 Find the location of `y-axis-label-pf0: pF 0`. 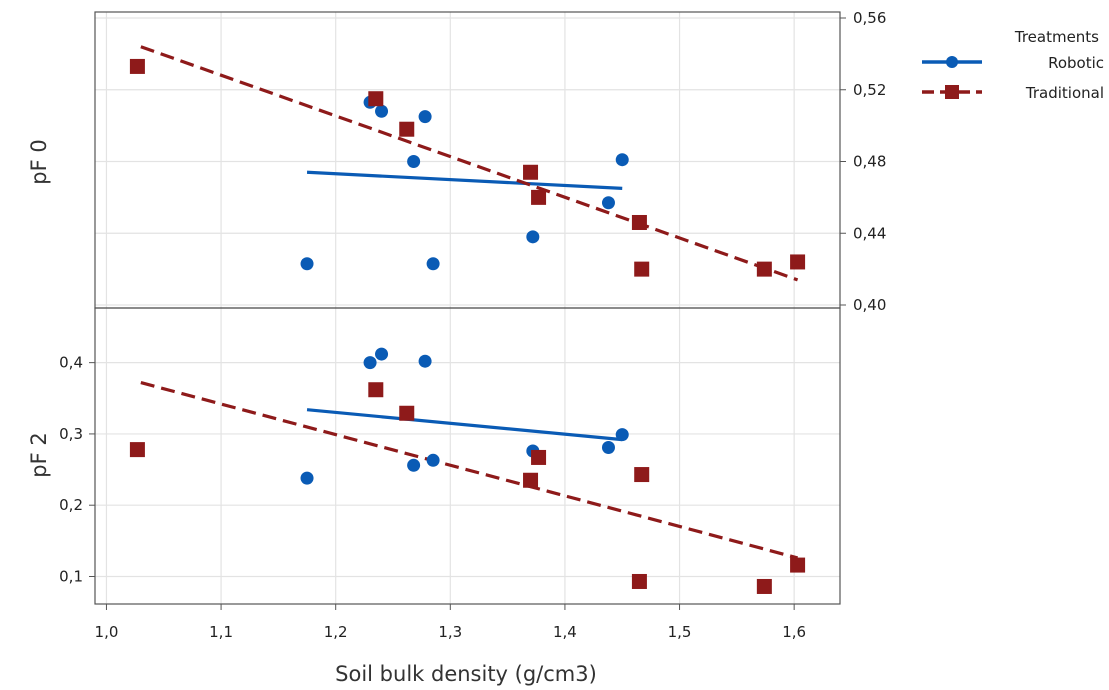

y-axis-label-pf0: pF 0 is located at coordinates (39, 161).